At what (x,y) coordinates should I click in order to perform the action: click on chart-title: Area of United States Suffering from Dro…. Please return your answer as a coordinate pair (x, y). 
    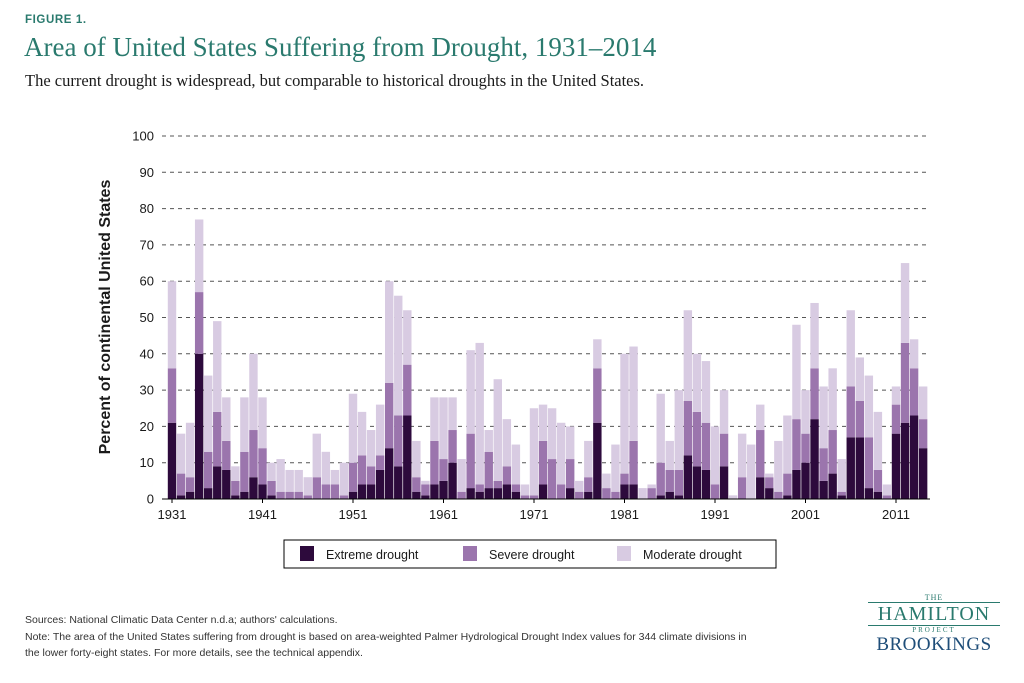
    Looking at the image, I should click on (340, 47).